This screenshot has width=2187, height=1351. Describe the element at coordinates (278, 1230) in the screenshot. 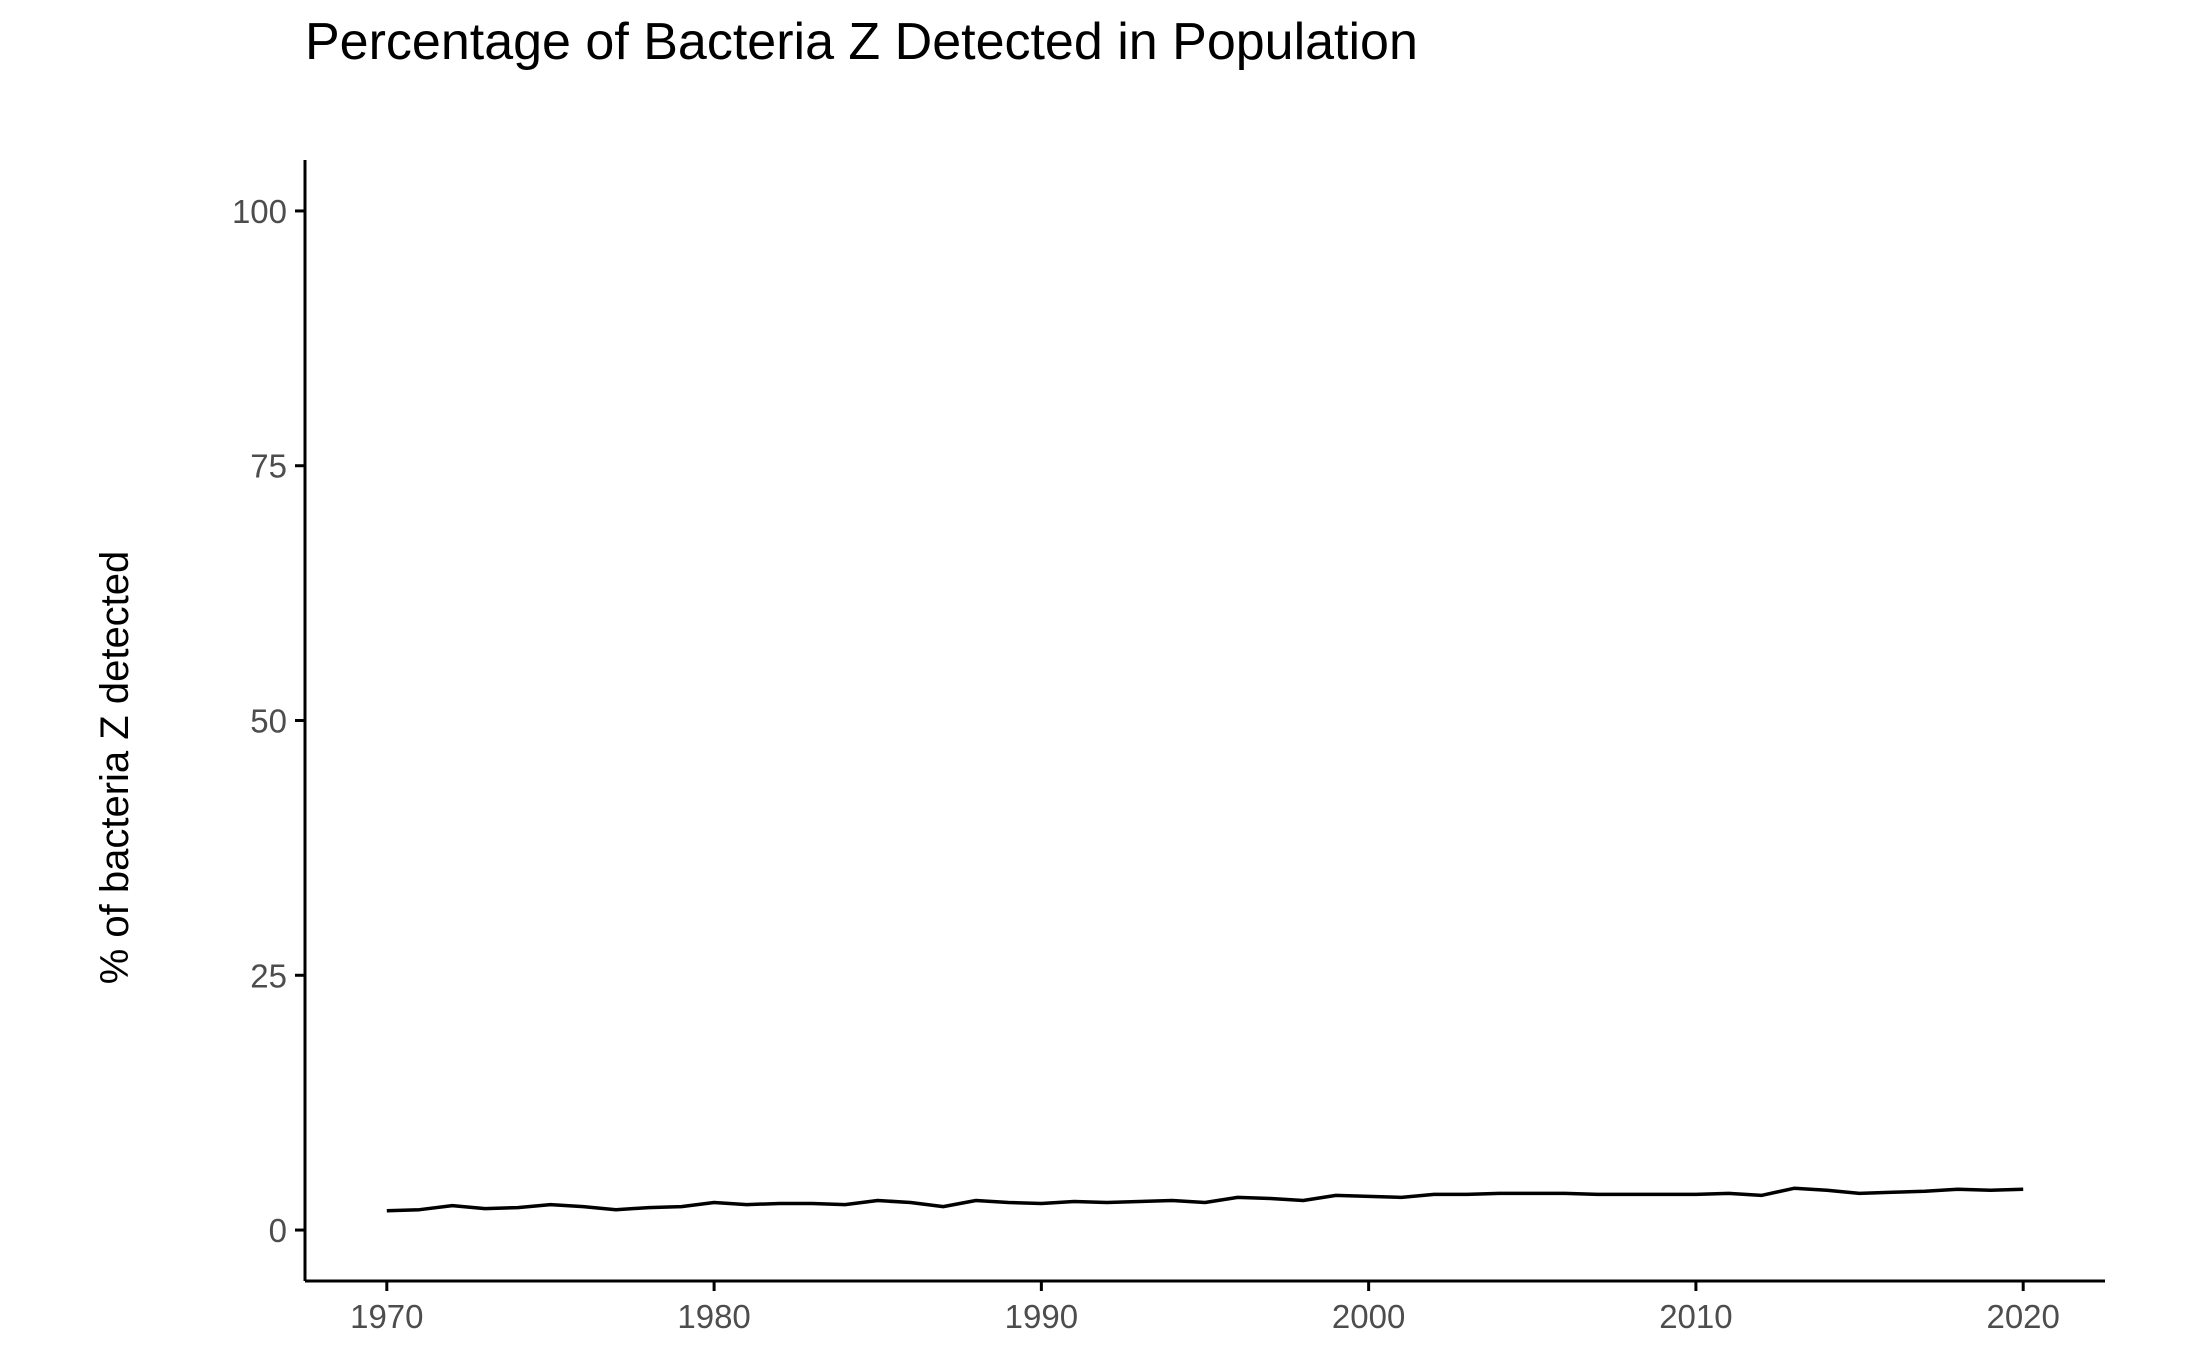

I see `y-tick-label: 0` at that location.